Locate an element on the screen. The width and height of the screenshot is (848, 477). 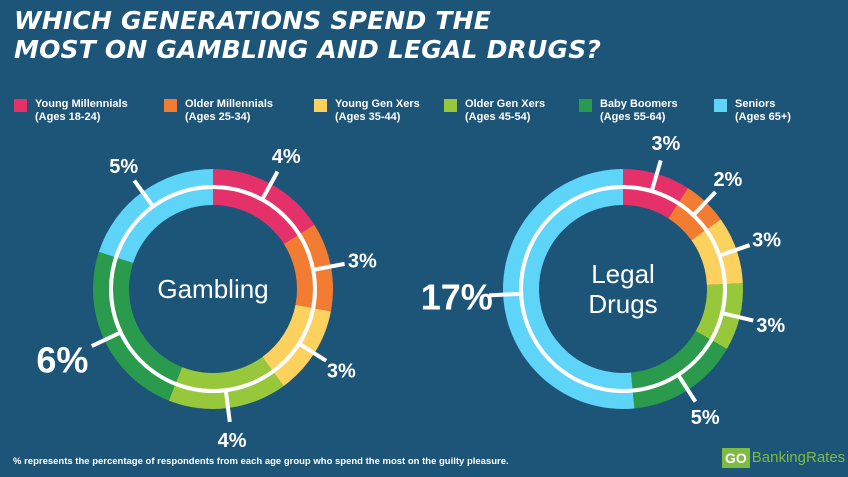
logo-go: GO is located at coordinates (736, 458).